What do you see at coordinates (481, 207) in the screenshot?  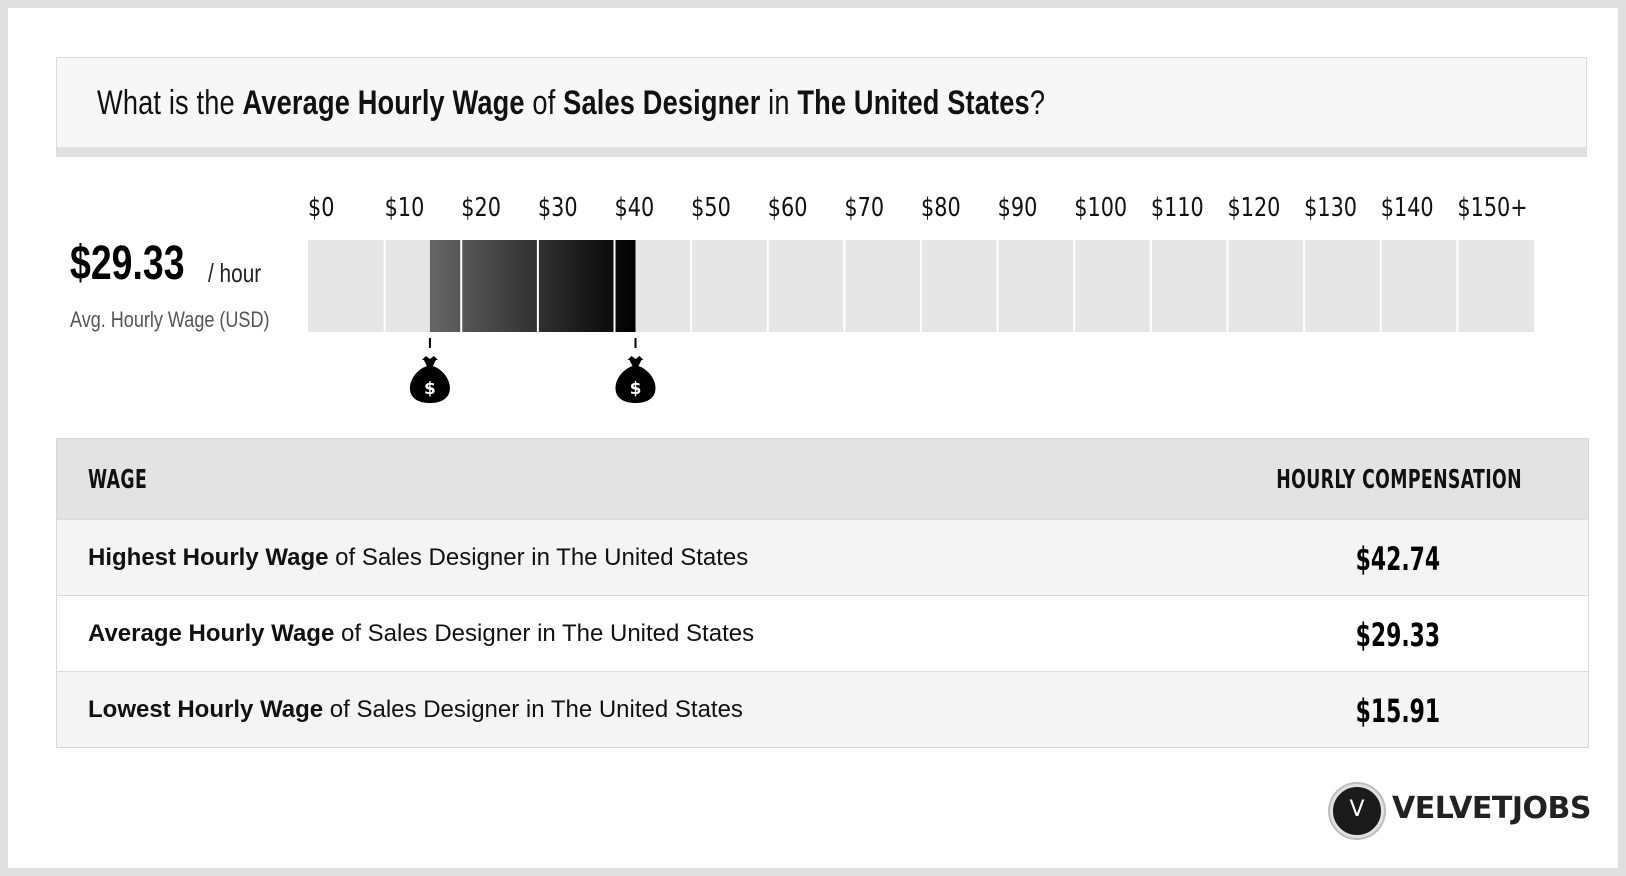 I see `x-tick-label: $20` at bounding box center [481, 207].